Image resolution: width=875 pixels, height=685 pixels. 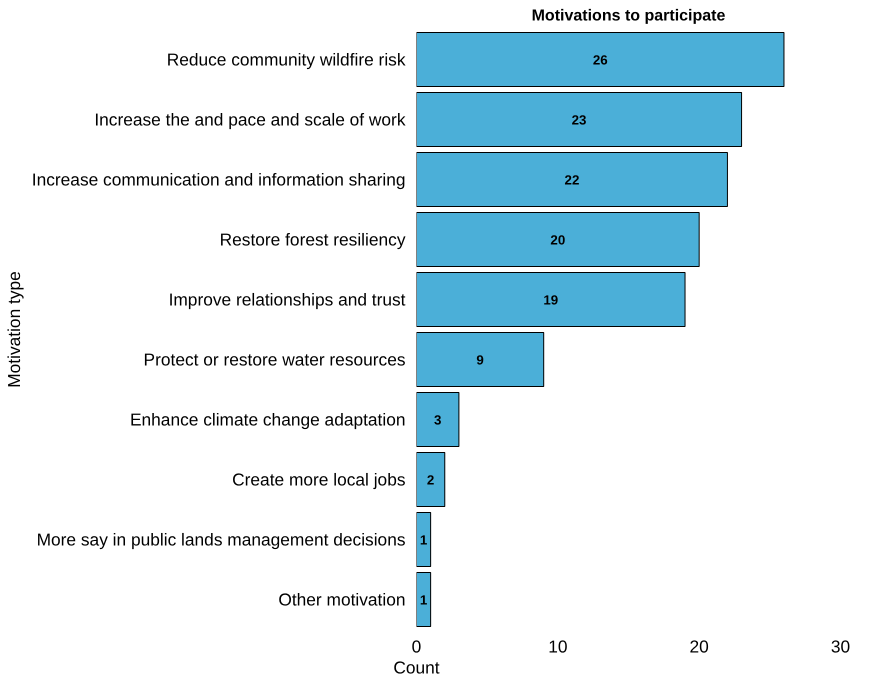 What do you see at coordinates (319, 480) in the screenshot?
I see `y-tick-label: Create more local jobs` at bounding box center [319, 480].